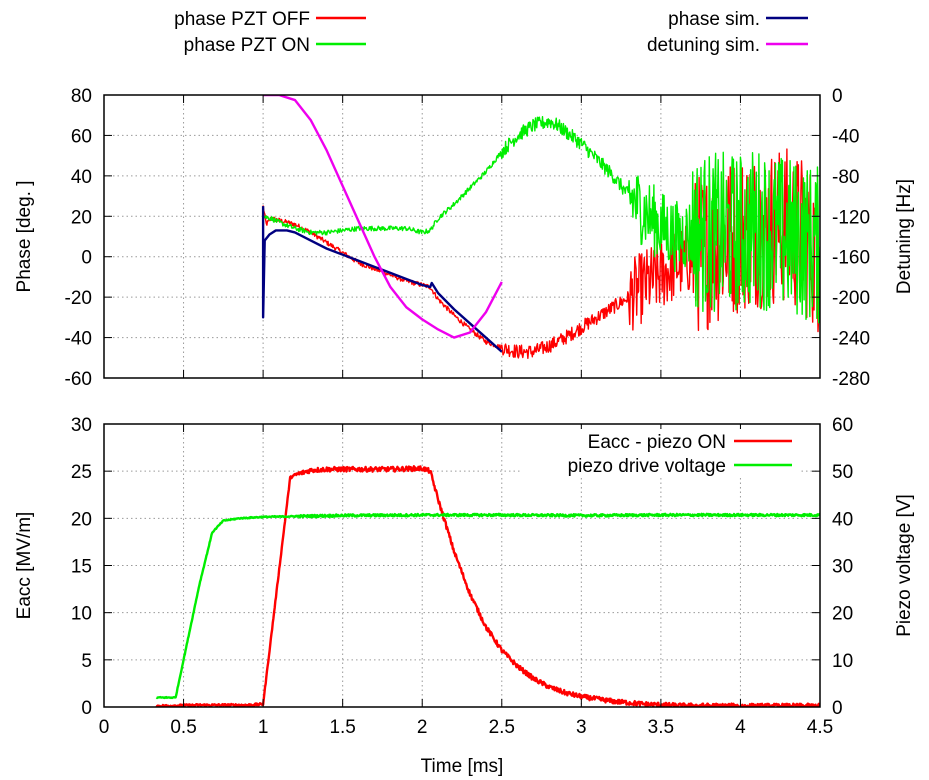  What do you see at coordinates (842, 425) in the screenshot?
I see `y2-tick-label: 60` at bounding box center [842, 425].